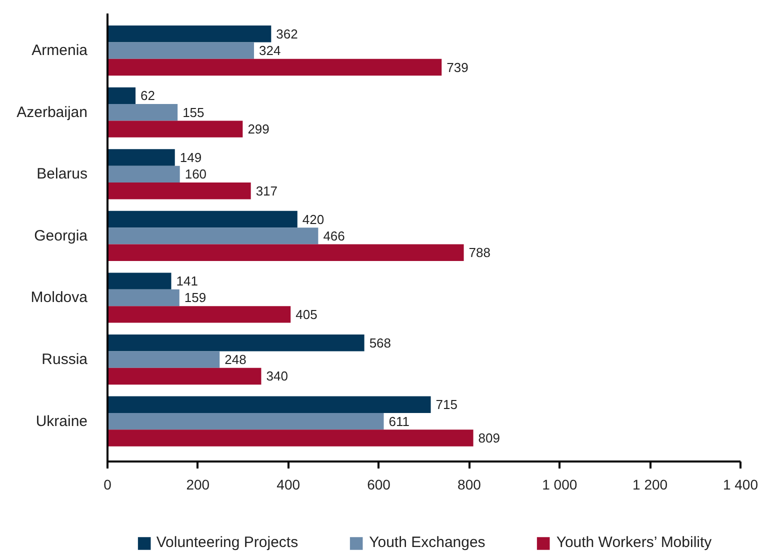  I want to click on data-label: 340, so click(277, 376).